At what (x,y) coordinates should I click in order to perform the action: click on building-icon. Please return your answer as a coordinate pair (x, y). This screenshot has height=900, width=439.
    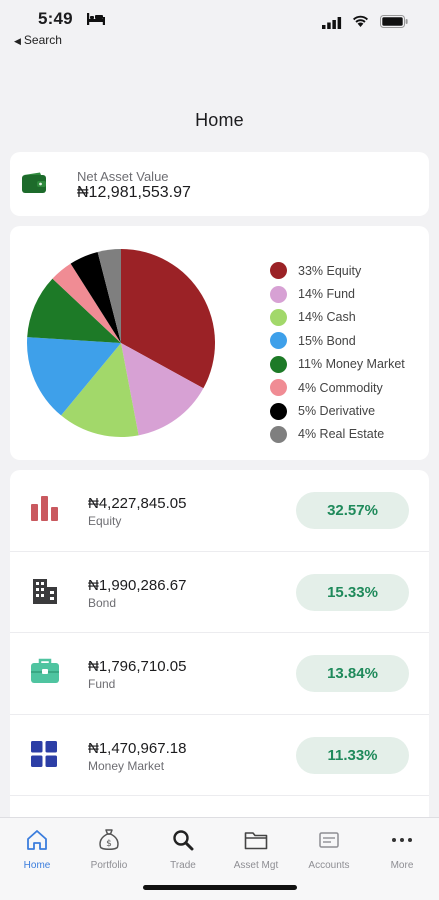
    Looking at the image, I should click on (45, 593).